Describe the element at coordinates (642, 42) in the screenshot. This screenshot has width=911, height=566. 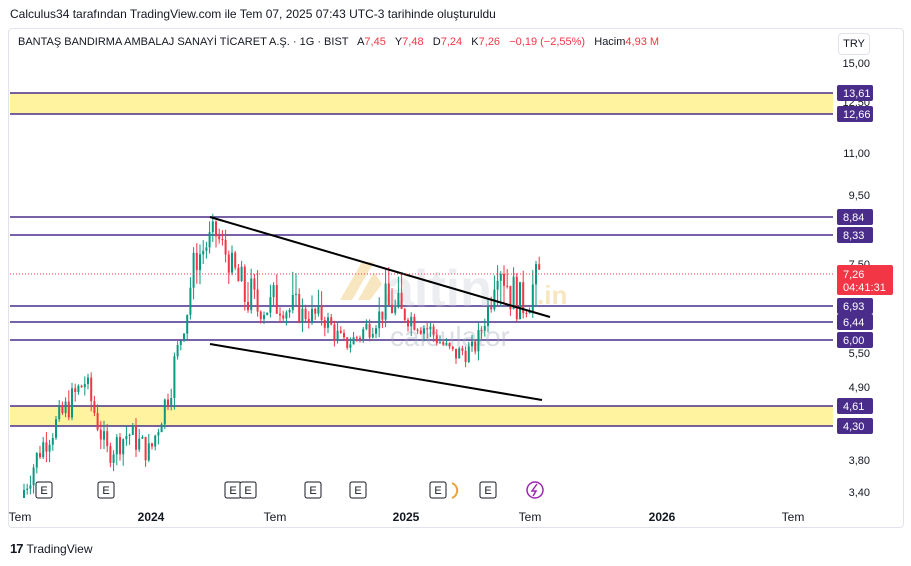
I see `volume-value: 4,93 M` at that location.